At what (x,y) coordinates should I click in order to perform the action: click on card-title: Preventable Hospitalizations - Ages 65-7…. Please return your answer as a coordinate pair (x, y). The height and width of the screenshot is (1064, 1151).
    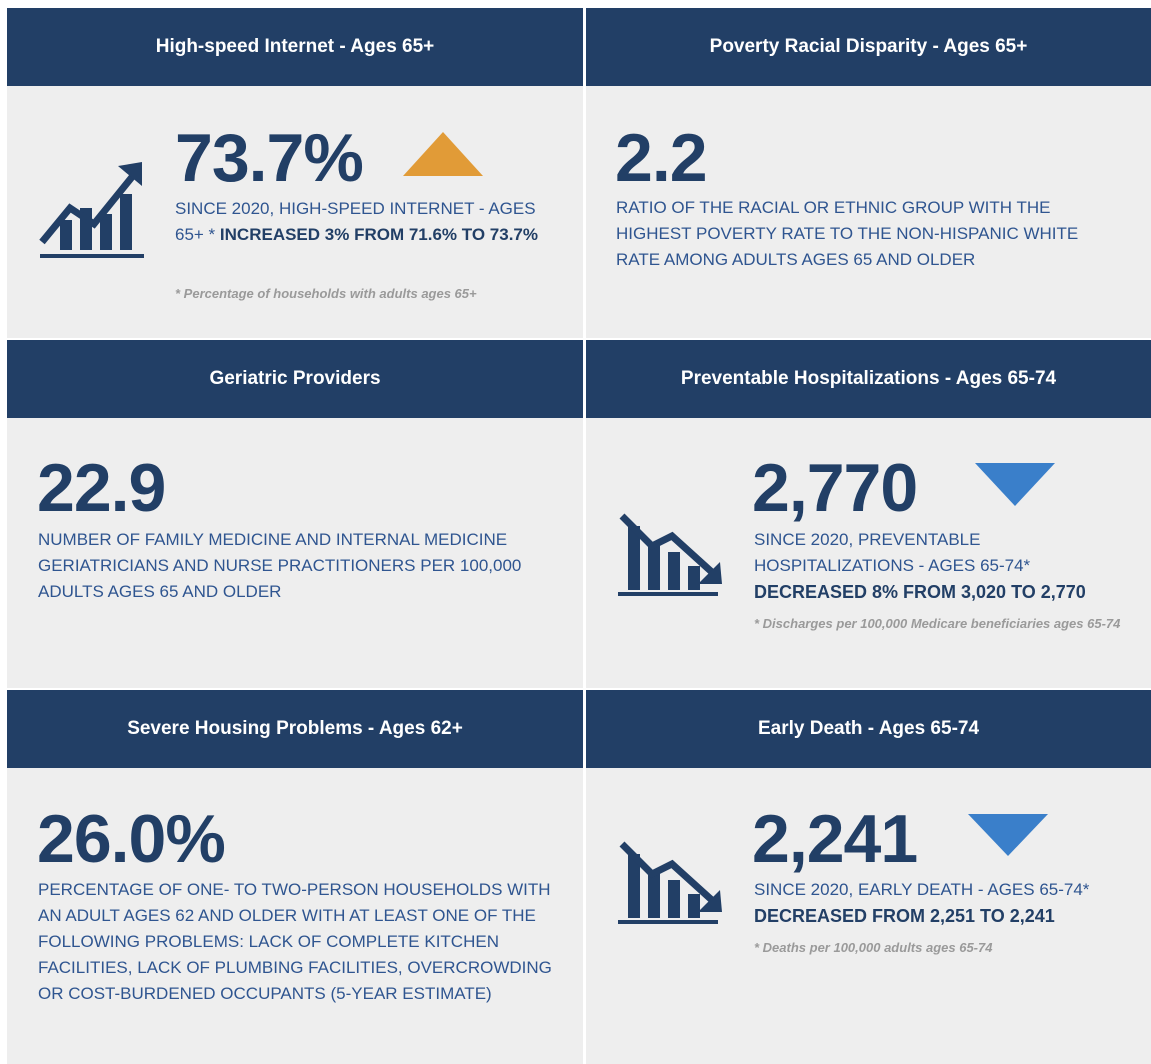
    Looking at the image, I should click on (868, 379).